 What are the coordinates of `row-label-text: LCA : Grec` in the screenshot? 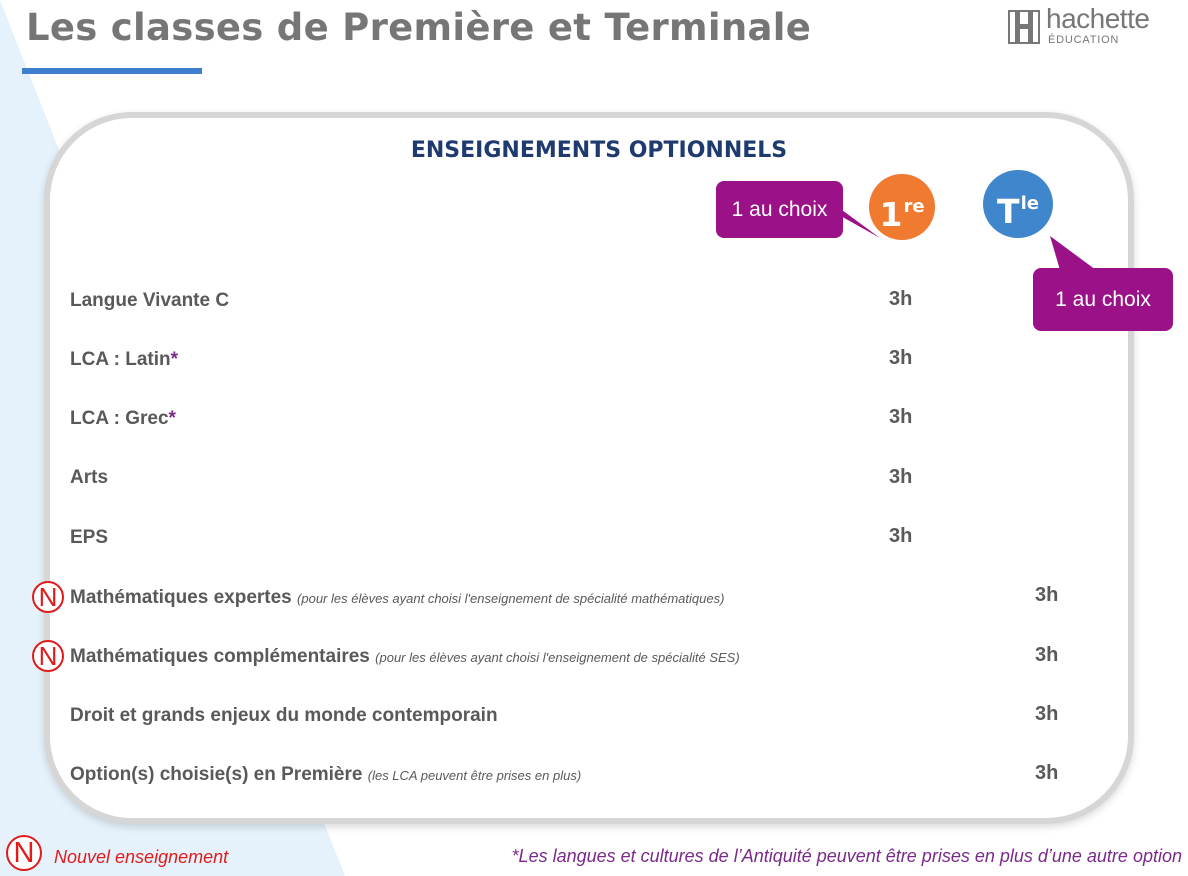 It's located at (119, 418).